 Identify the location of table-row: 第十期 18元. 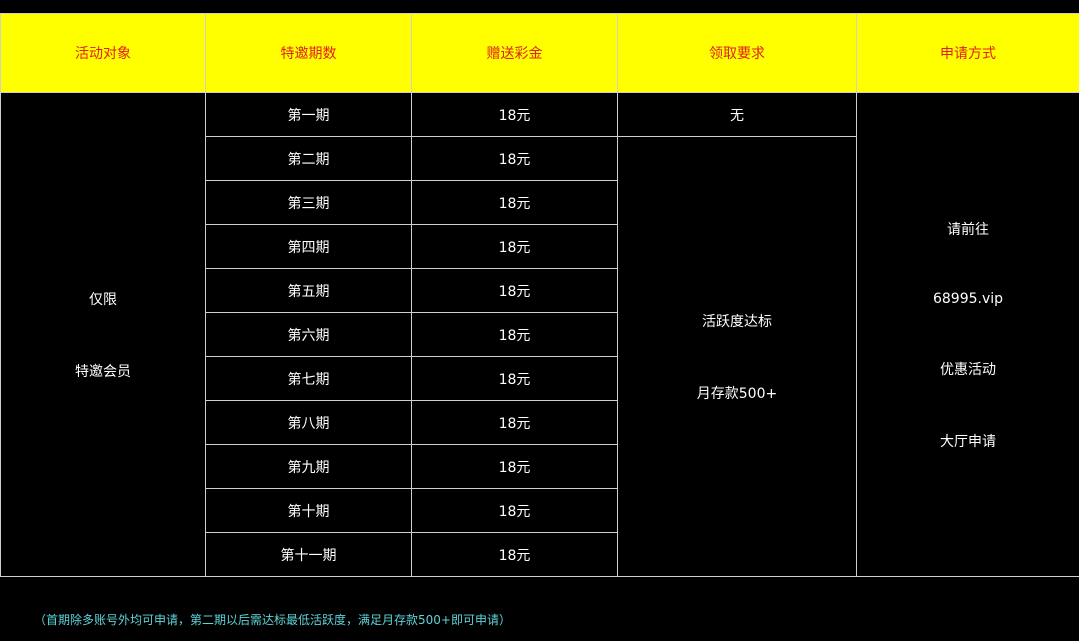
(540, 510).